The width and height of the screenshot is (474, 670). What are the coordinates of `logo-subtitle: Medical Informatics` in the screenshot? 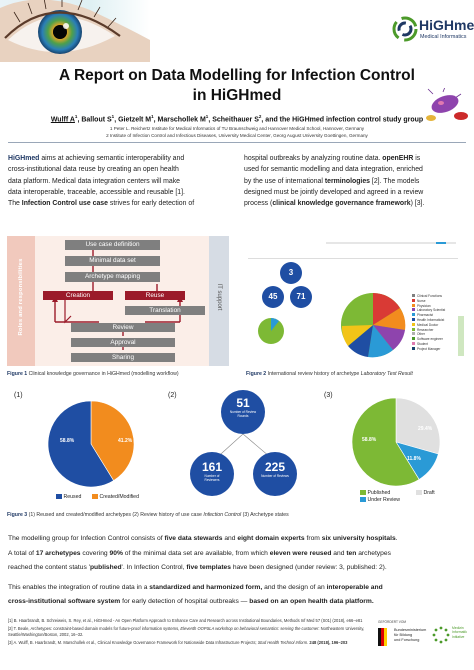 It's located at (443, 37).